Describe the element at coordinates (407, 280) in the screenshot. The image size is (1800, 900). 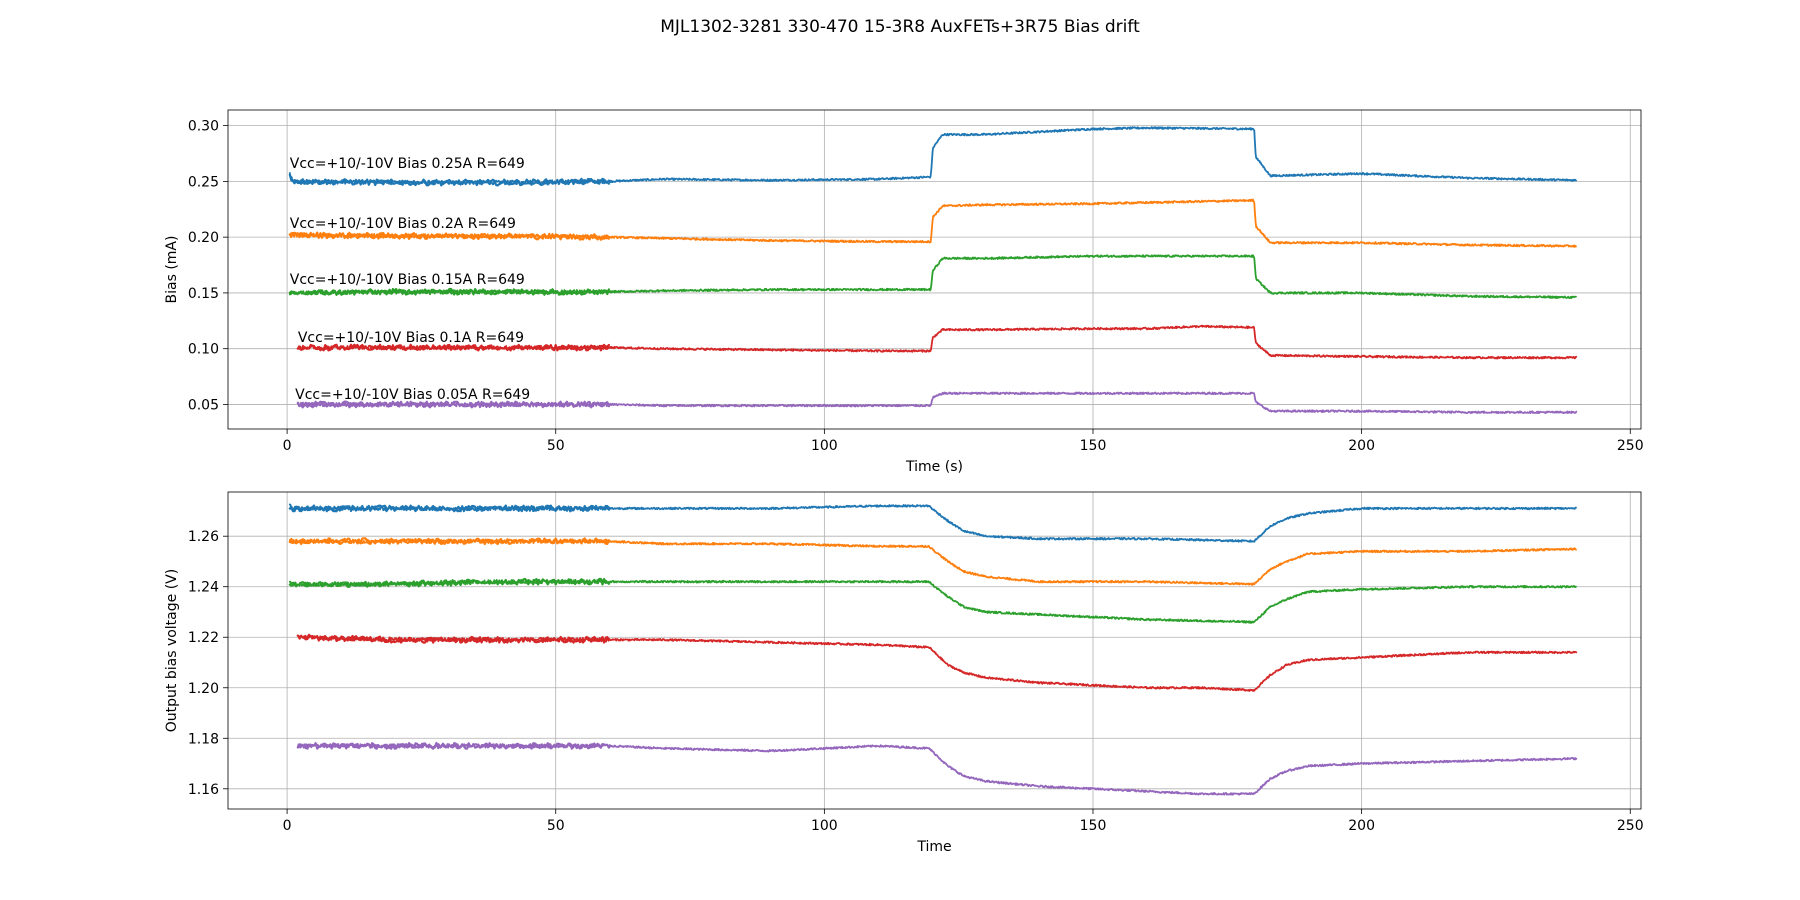
I see `bias-current-series-annotation: Vcc=+10/-10V Bias 0.15A R=649` at that location.